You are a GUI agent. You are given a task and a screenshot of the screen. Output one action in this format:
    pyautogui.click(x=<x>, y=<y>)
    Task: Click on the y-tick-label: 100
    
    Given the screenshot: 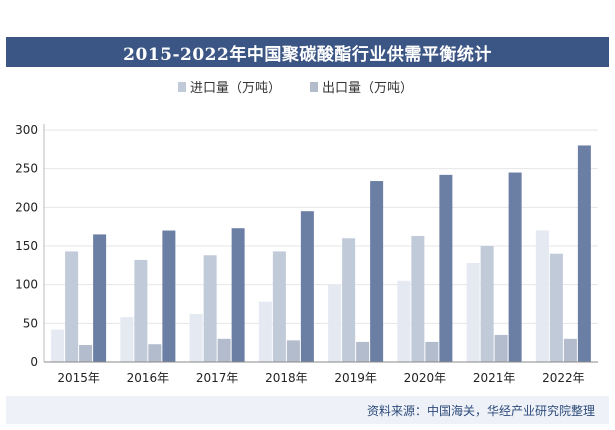 What is the action you would take?
    pyautogui.click(x=26, y=285)
    